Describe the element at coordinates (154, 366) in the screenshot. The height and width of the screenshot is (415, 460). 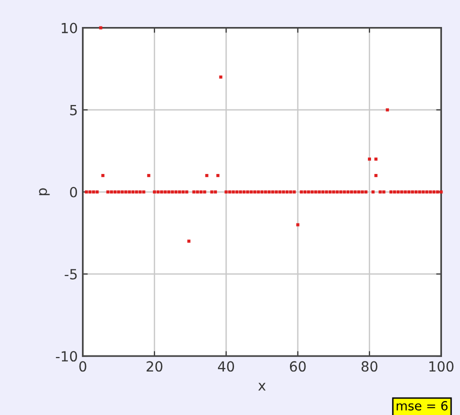
I see `x-tick-label: 20` at that location.